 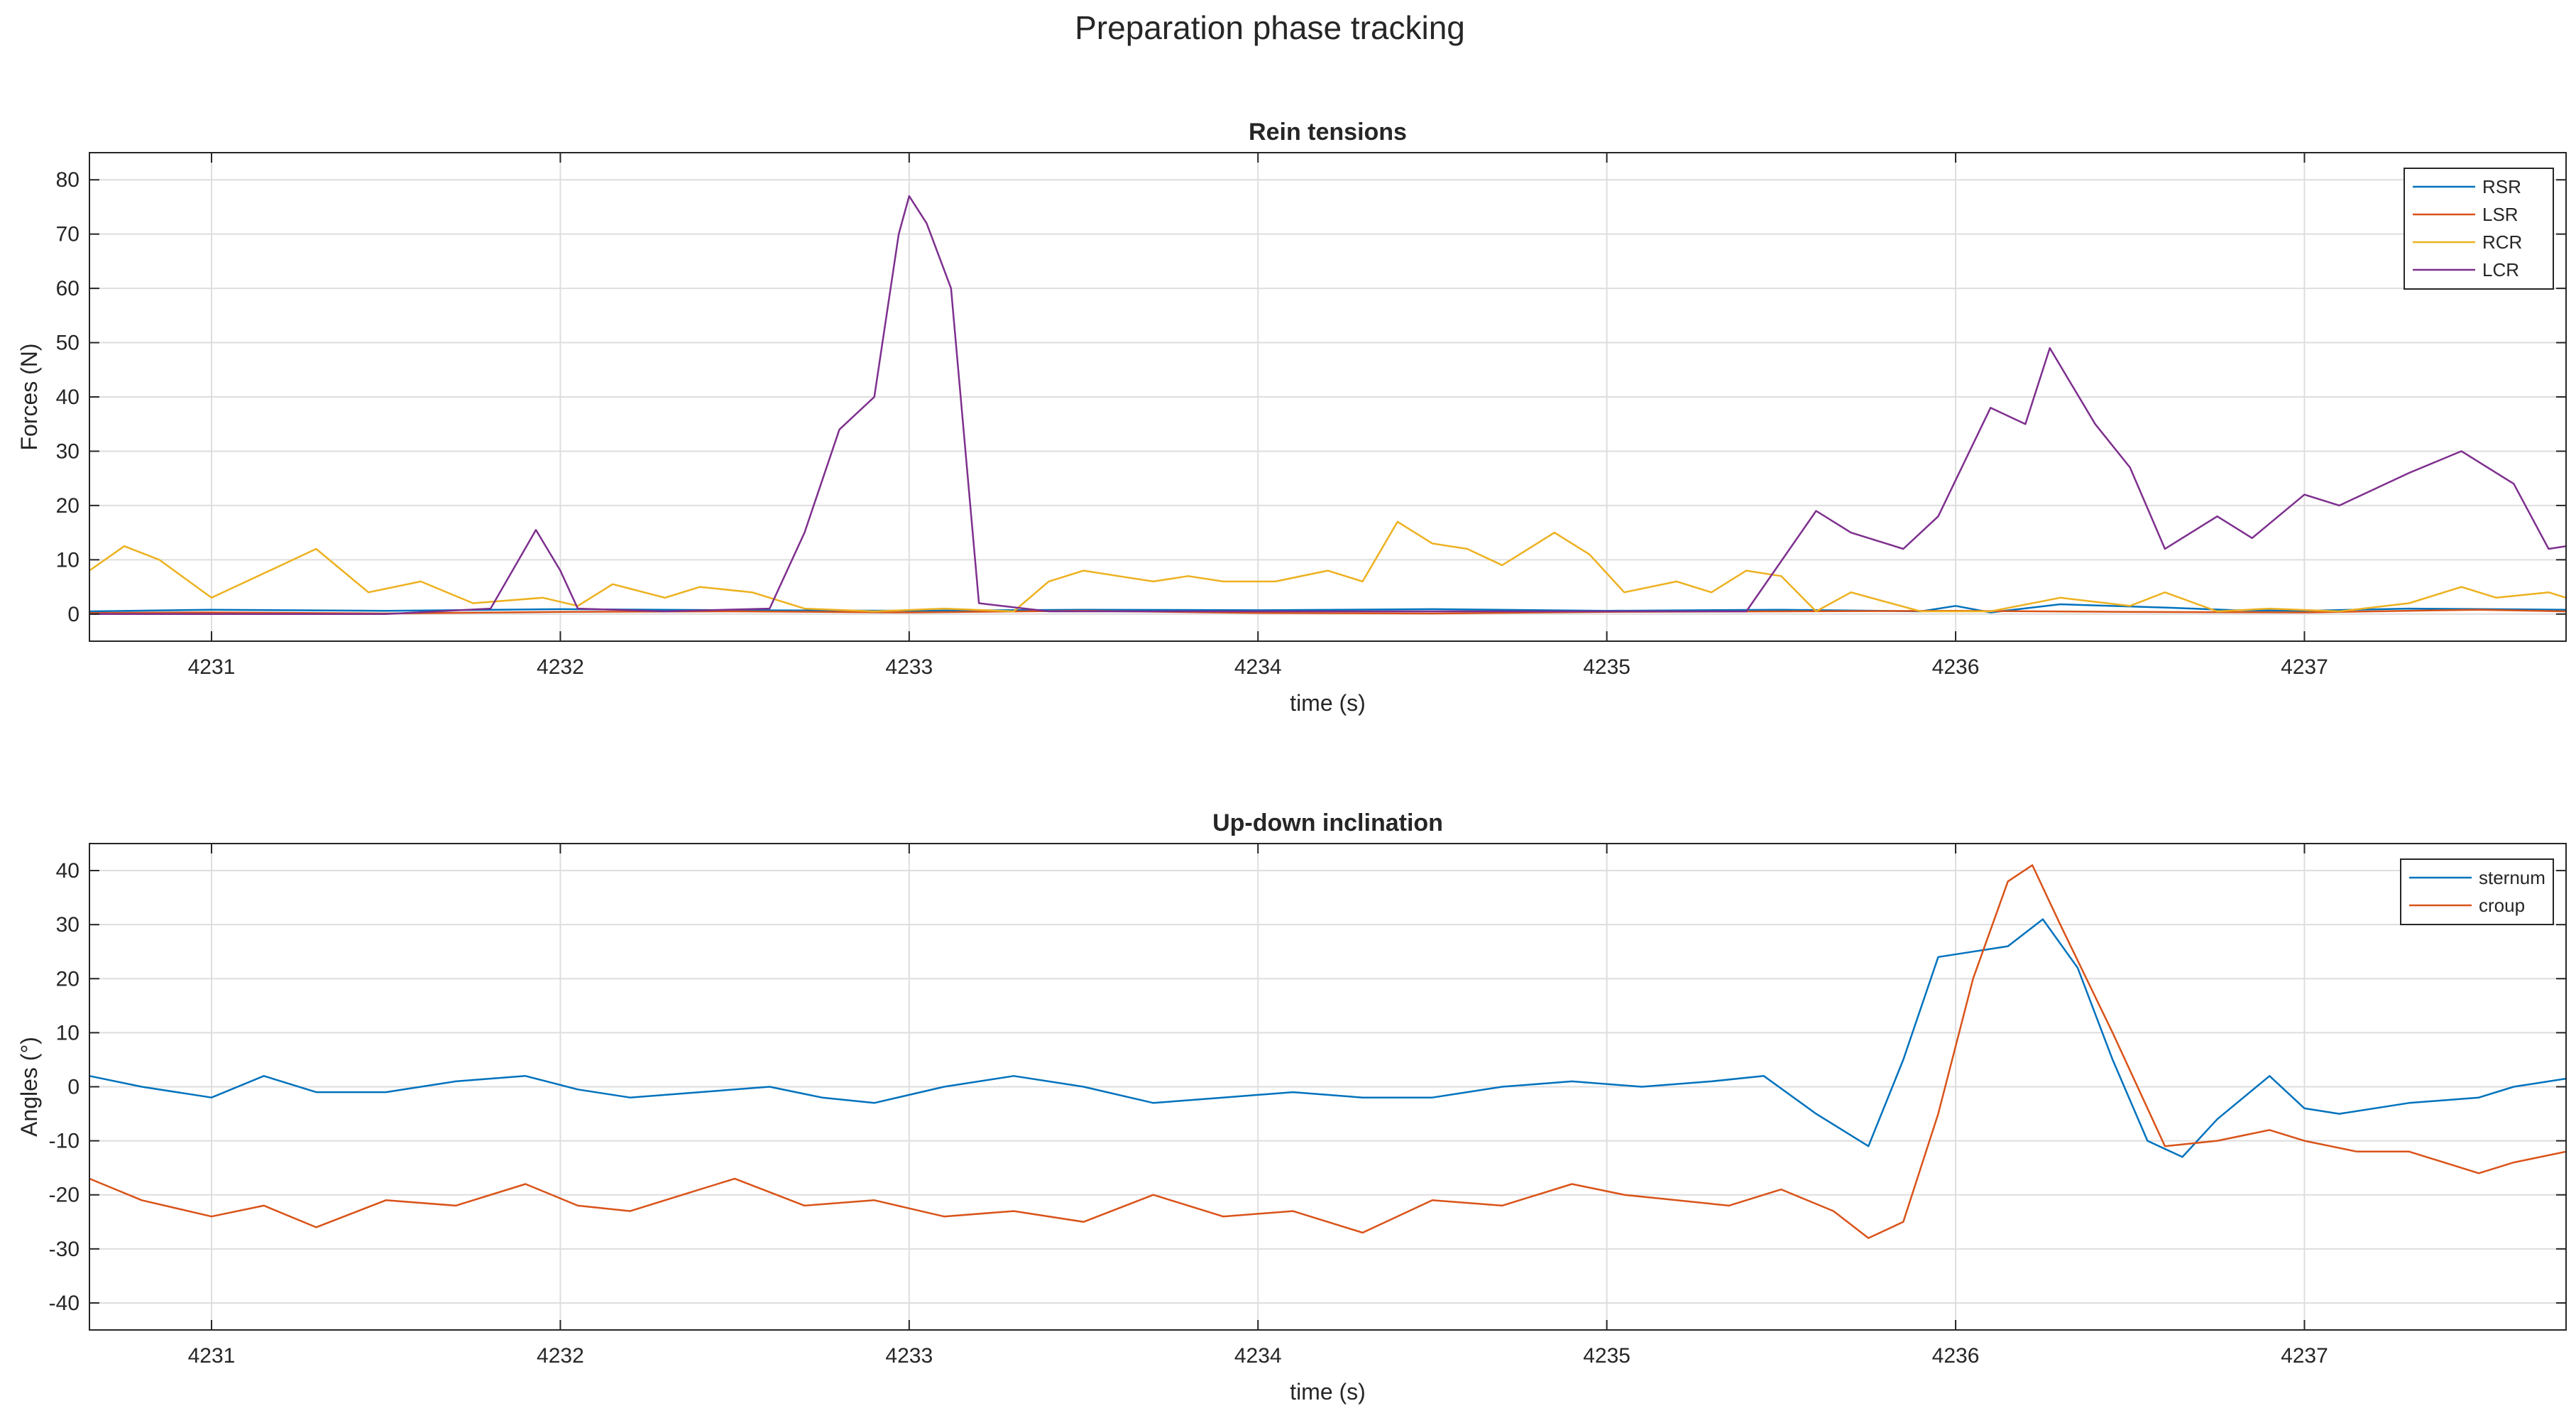 I want to click on y-axis-label: Forces (N), so click(x=29, y=396).